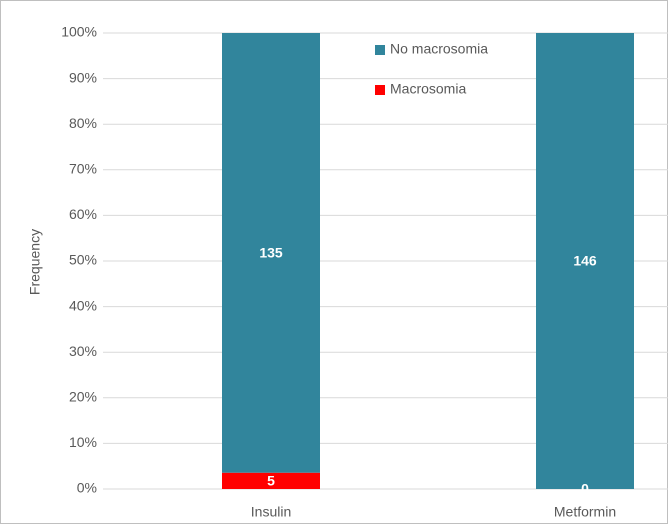 This screenshot has height=524, width=668. Describe the element at coordinates (271, 512) in the screenshot. I see `x-tick-label: Insulin` at that location.